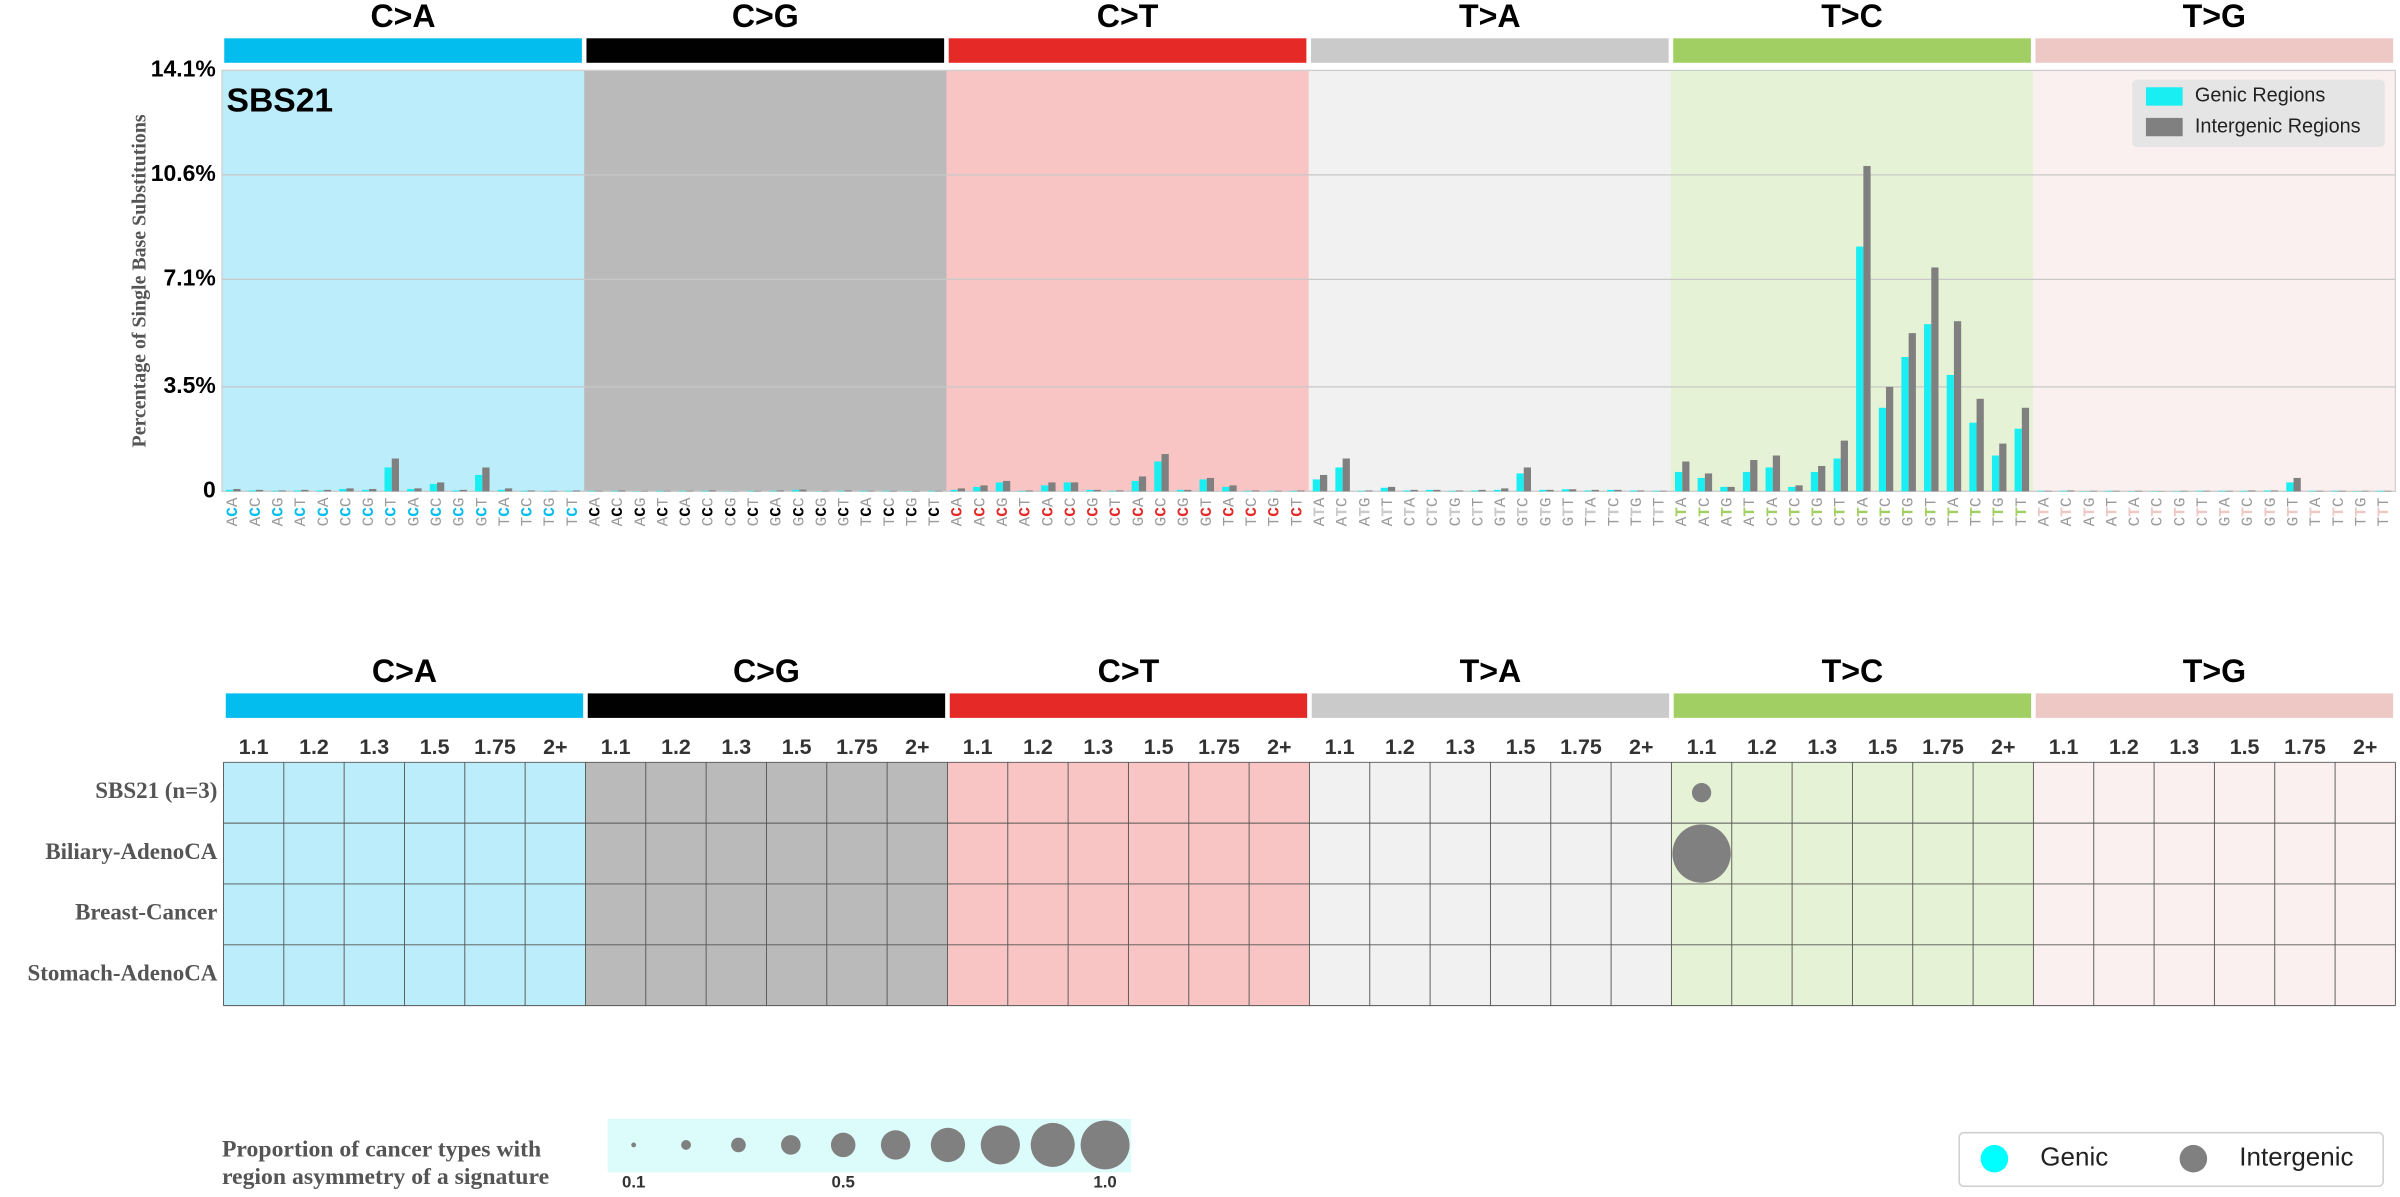 The image size is (2400, 1197). Describe the element at coordinates (209, 489) in the screenshot. I see `y-tick-label: 0` at that location.